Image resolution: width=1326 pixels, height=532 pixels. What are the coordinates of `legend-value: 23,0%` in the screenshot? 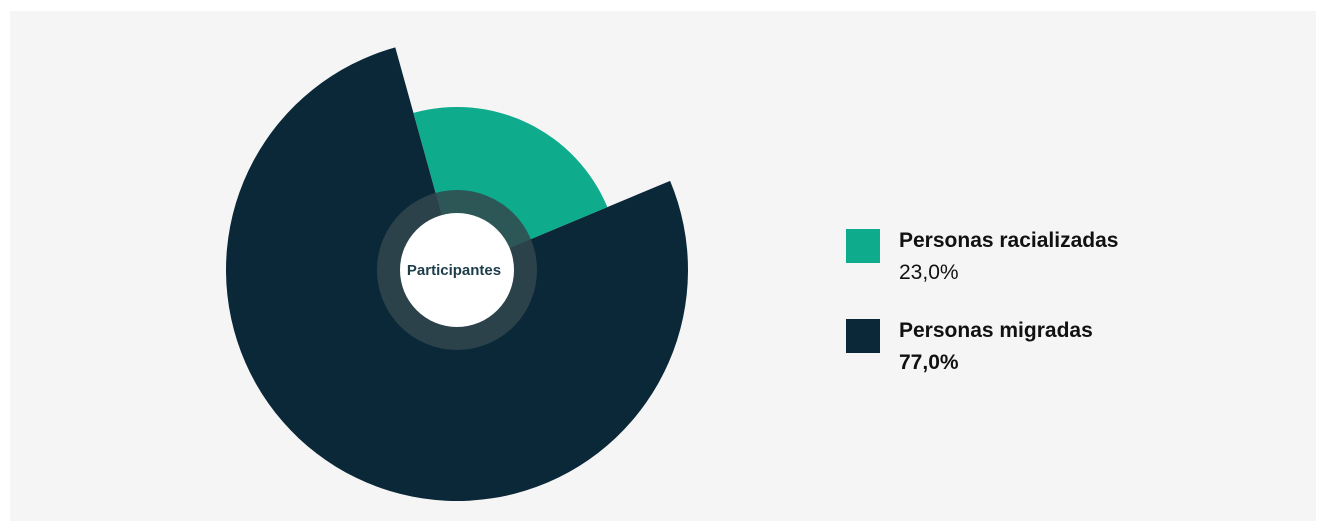 It's located at (929, 272).